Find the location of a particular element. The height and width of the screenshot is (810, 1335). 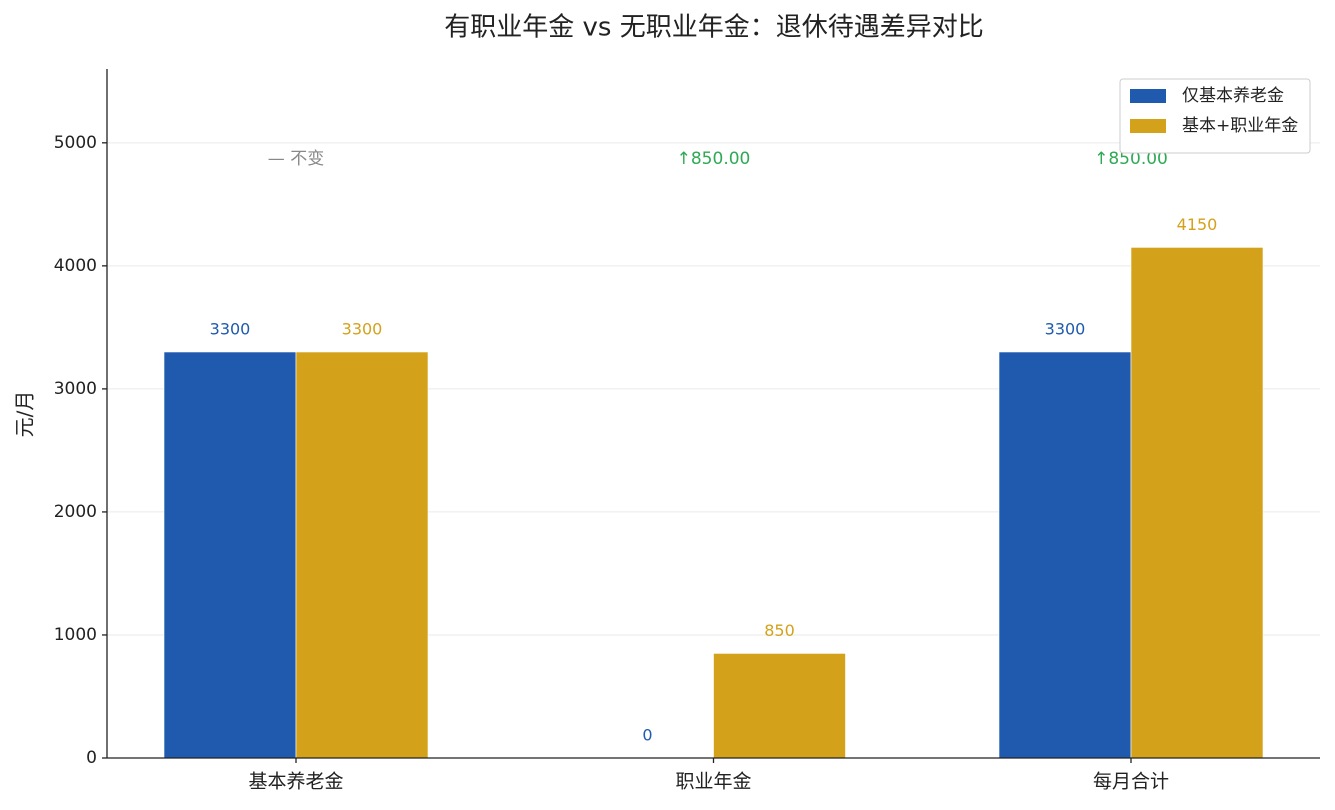

x-tick-label: 基本养老金 is located at coordinates (295, 782).